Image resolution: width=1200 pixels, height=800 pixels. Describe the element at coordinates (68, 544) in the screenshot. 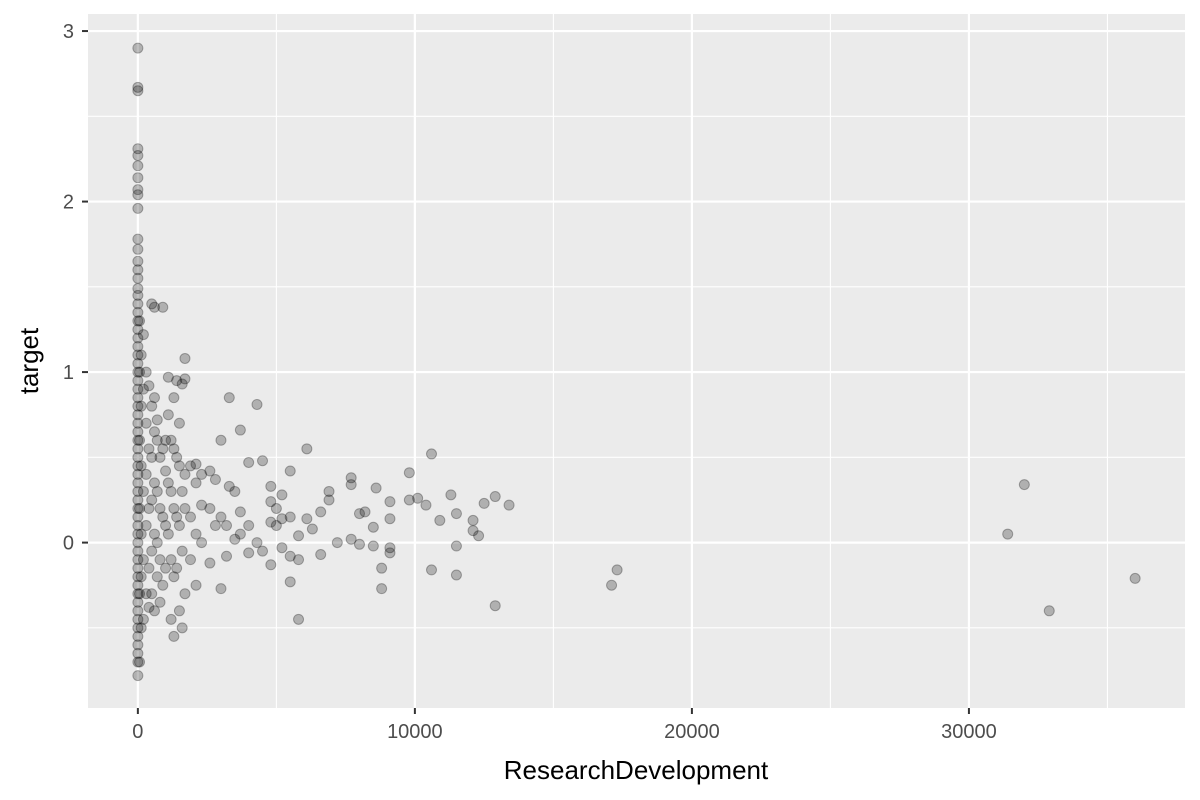

I see `y-tick-label: 0` at that location.